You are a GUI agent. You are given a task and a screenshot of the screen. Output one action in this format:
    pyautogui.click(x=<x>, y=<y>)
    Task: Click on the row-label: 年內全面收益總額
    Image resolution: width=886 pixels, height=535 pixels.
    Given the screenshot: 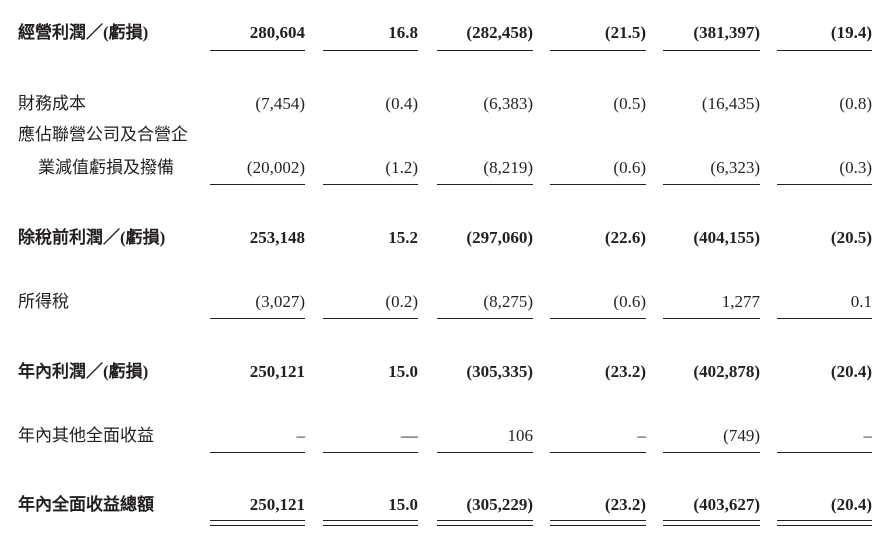 What is the action you would take?
    pyautogui.click(x=86, y=504)
    